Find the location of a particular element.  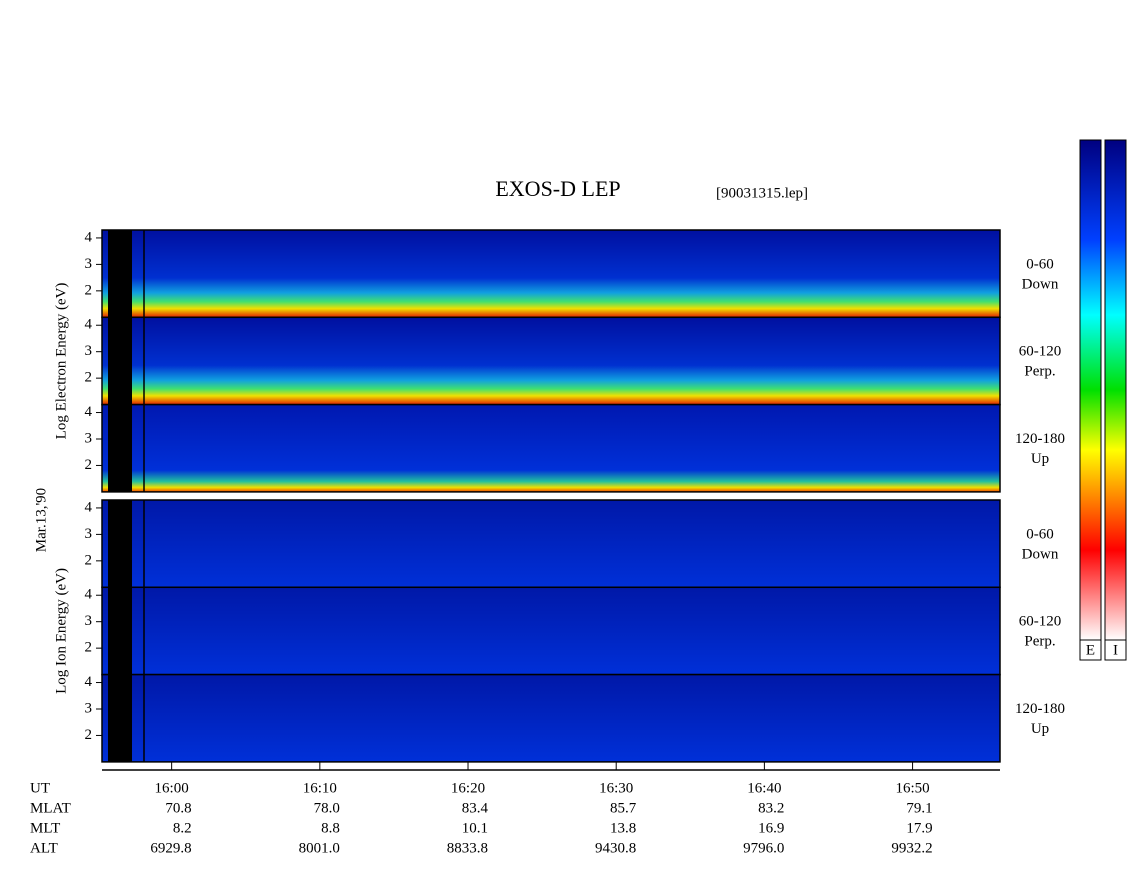

x-tick-label: 16:50 is located at coordinates (912, 788).